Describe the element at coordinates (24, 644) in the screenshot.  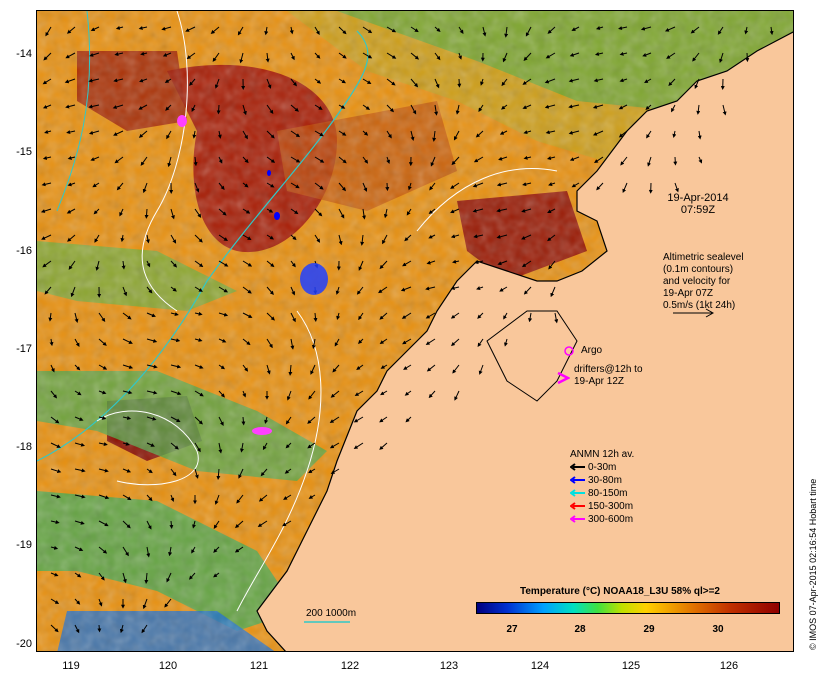
I see `y-tick-label: -20` at that location.